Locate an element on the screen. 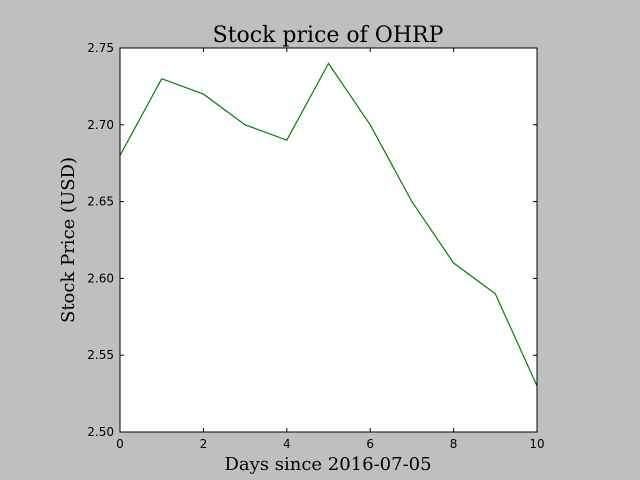 This screenshot has width=640, height=480. x-tick-label: 0 is located at coordinates (120, 444).